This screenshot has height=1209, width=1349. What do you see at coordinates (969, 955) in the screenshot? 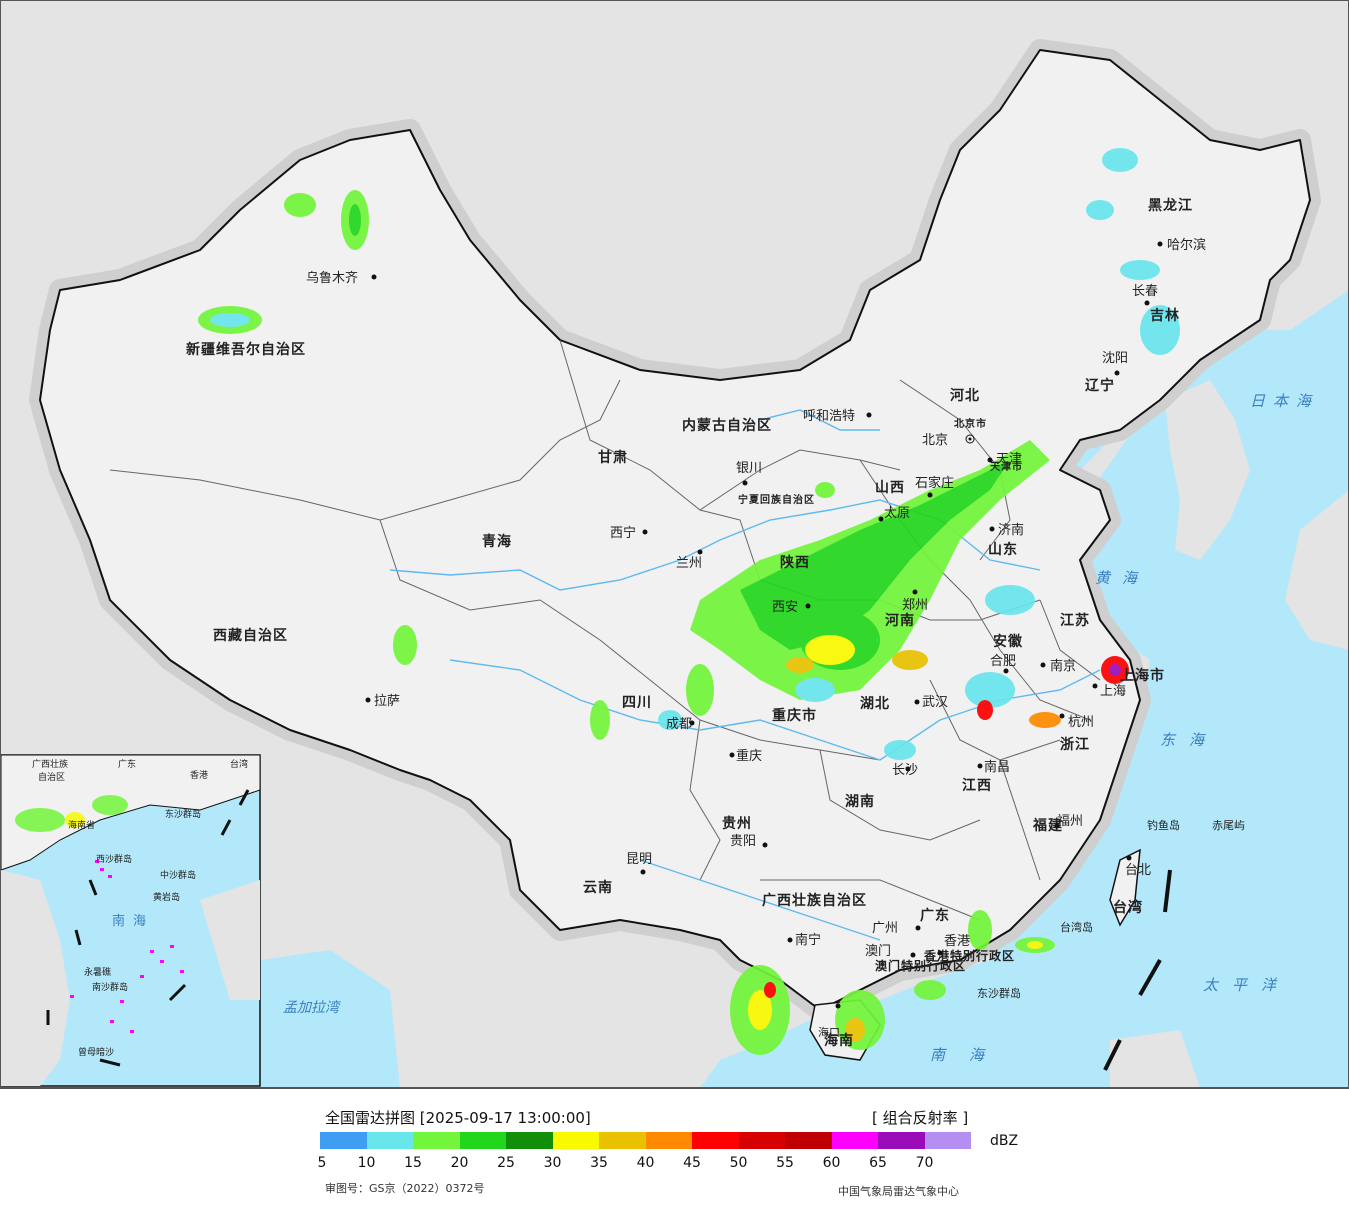
I see `label-hongkong-sar: 香港特别行政区` at bounding box center [969, 955].